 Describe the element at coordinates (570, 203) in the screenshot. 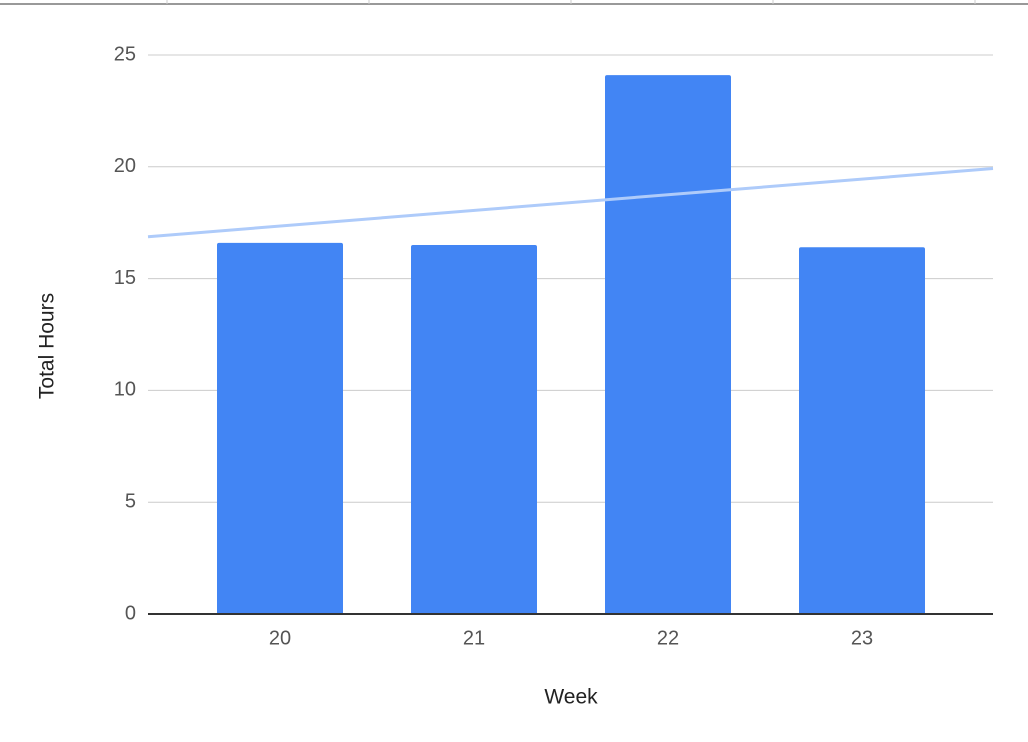

I see `trendline` at that location.